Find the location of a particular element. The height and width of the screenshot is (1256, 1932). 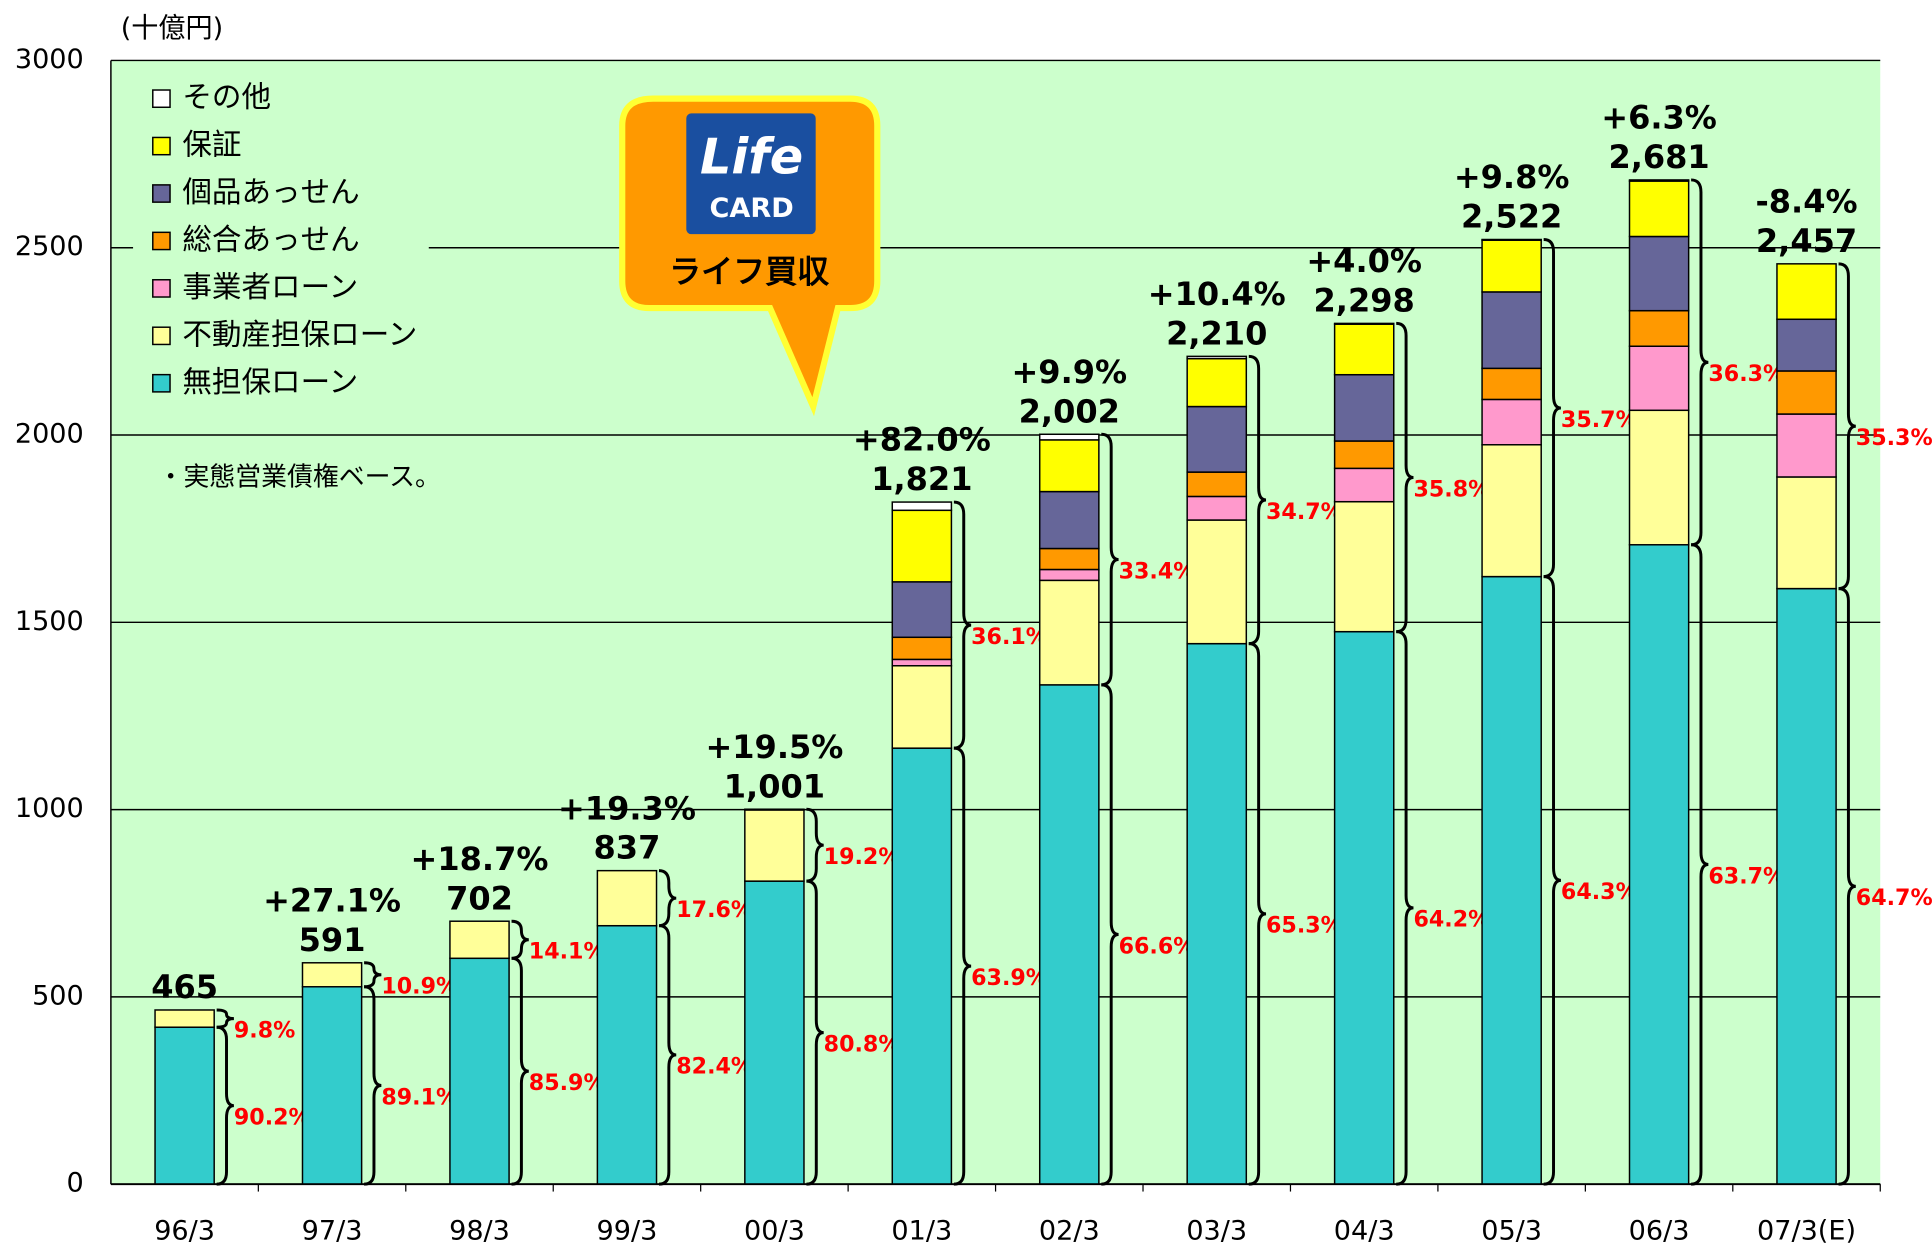

legend-label: 無担保ローン is located at coordinates (270, 382).